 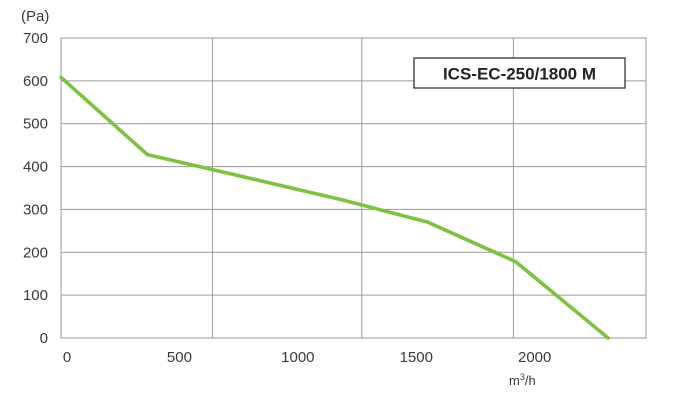 I want to click on x-axis-label: m3/h, so click(x=522, y=380).